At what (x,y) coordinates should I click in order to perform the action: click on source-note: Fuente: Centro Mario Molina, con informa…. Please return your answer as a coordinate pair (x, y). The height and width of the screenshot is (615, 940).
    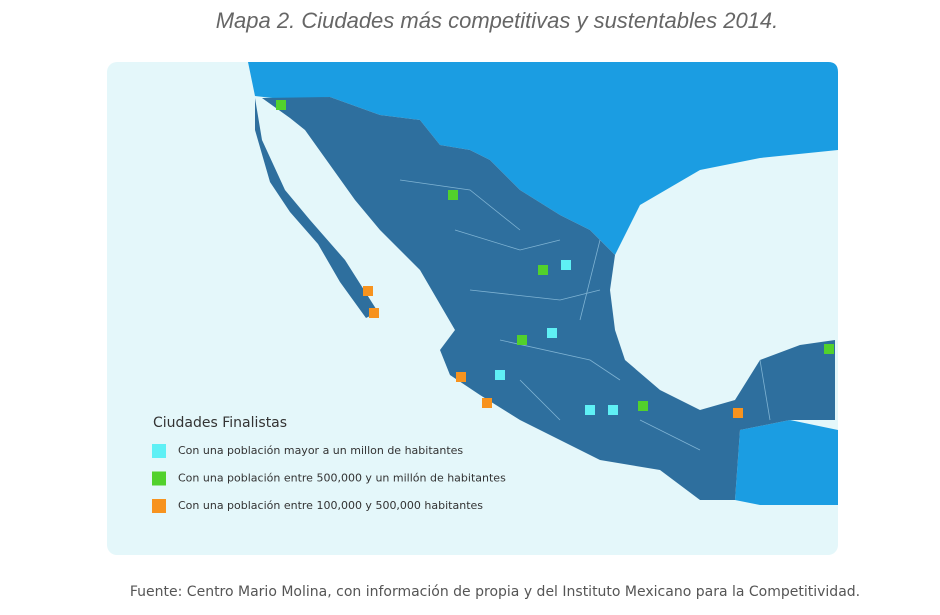
    Looking at the image, I should click on (495, 592).